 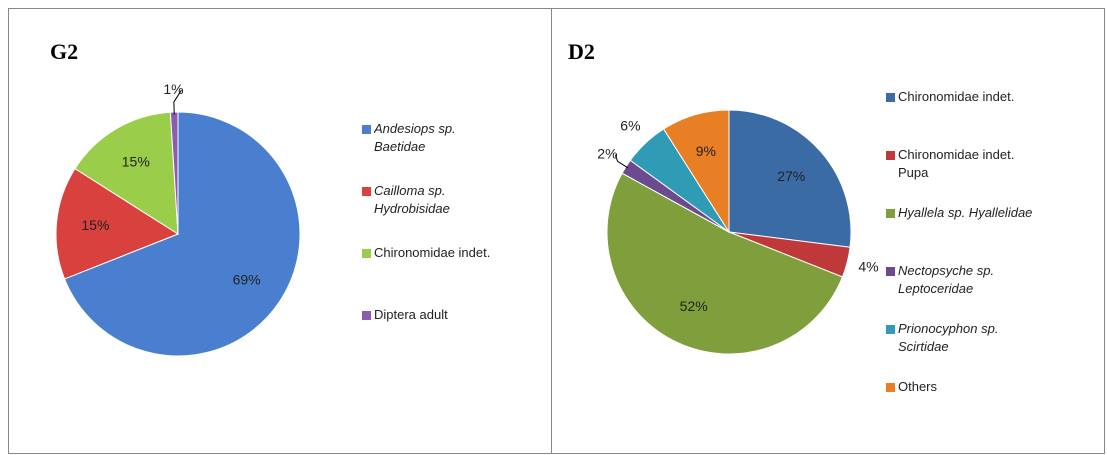 I want to click on legend-label: Diptera adult, so click(x=411, y=314).